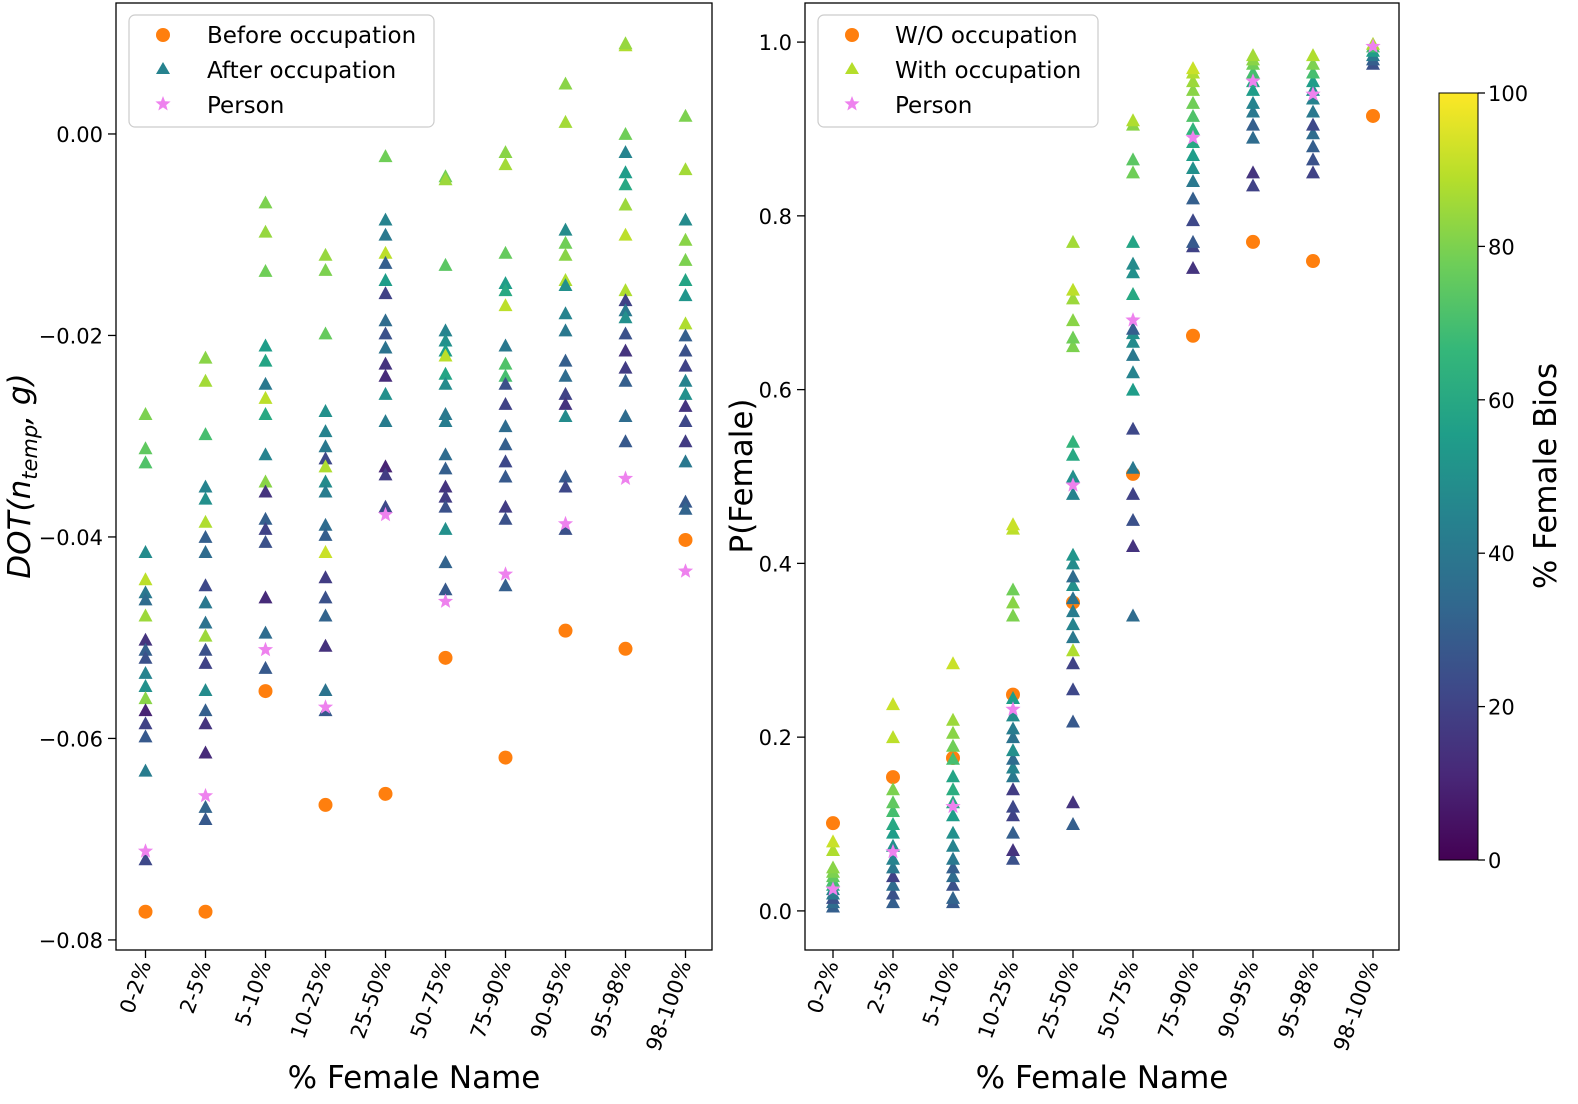  I want to click on x-tick-label: 95-98%, so click(1298, 1000).